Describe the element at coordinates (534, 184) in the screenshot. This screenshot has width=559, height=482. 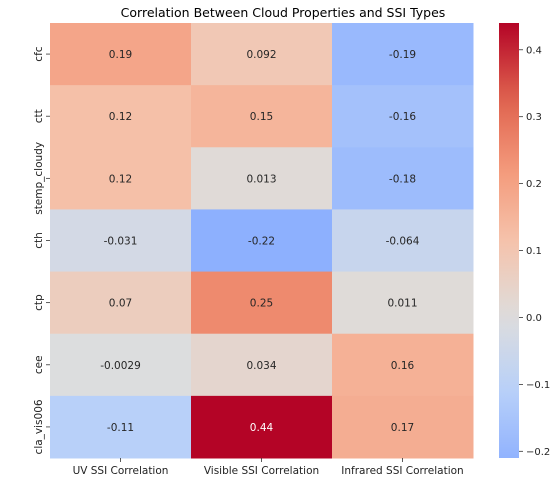
I see `colorbar-tick-label: 0.2` at that location.